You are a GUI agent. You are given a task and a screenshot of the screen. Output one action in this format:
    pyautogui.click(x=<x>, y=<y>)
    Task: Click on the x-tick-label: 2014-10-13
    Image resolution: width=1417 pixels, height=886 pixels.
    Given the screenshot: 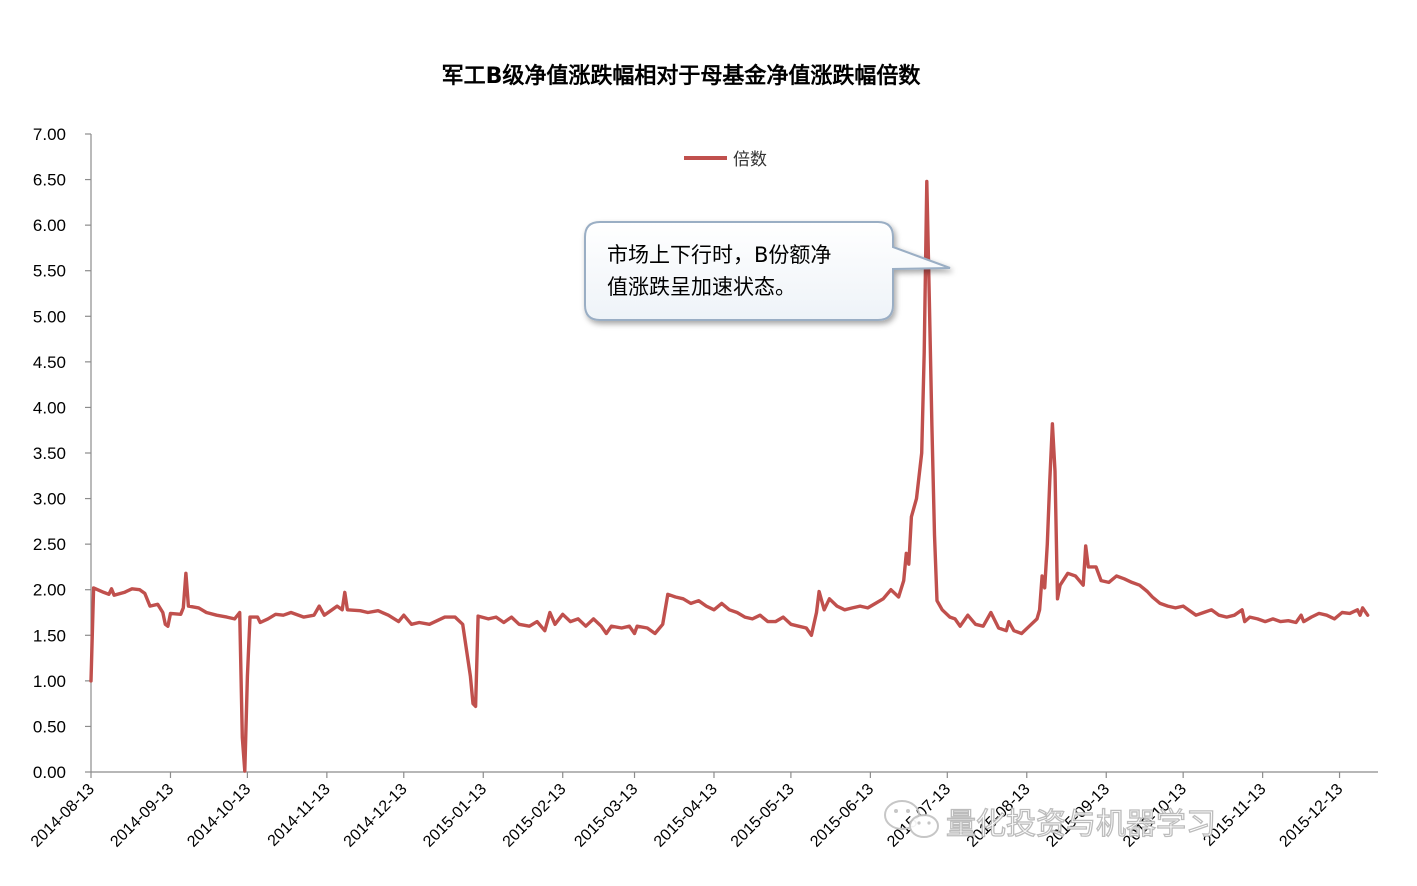 What is the action you would take?
    pyautogui.click(x=219, y=816)
    